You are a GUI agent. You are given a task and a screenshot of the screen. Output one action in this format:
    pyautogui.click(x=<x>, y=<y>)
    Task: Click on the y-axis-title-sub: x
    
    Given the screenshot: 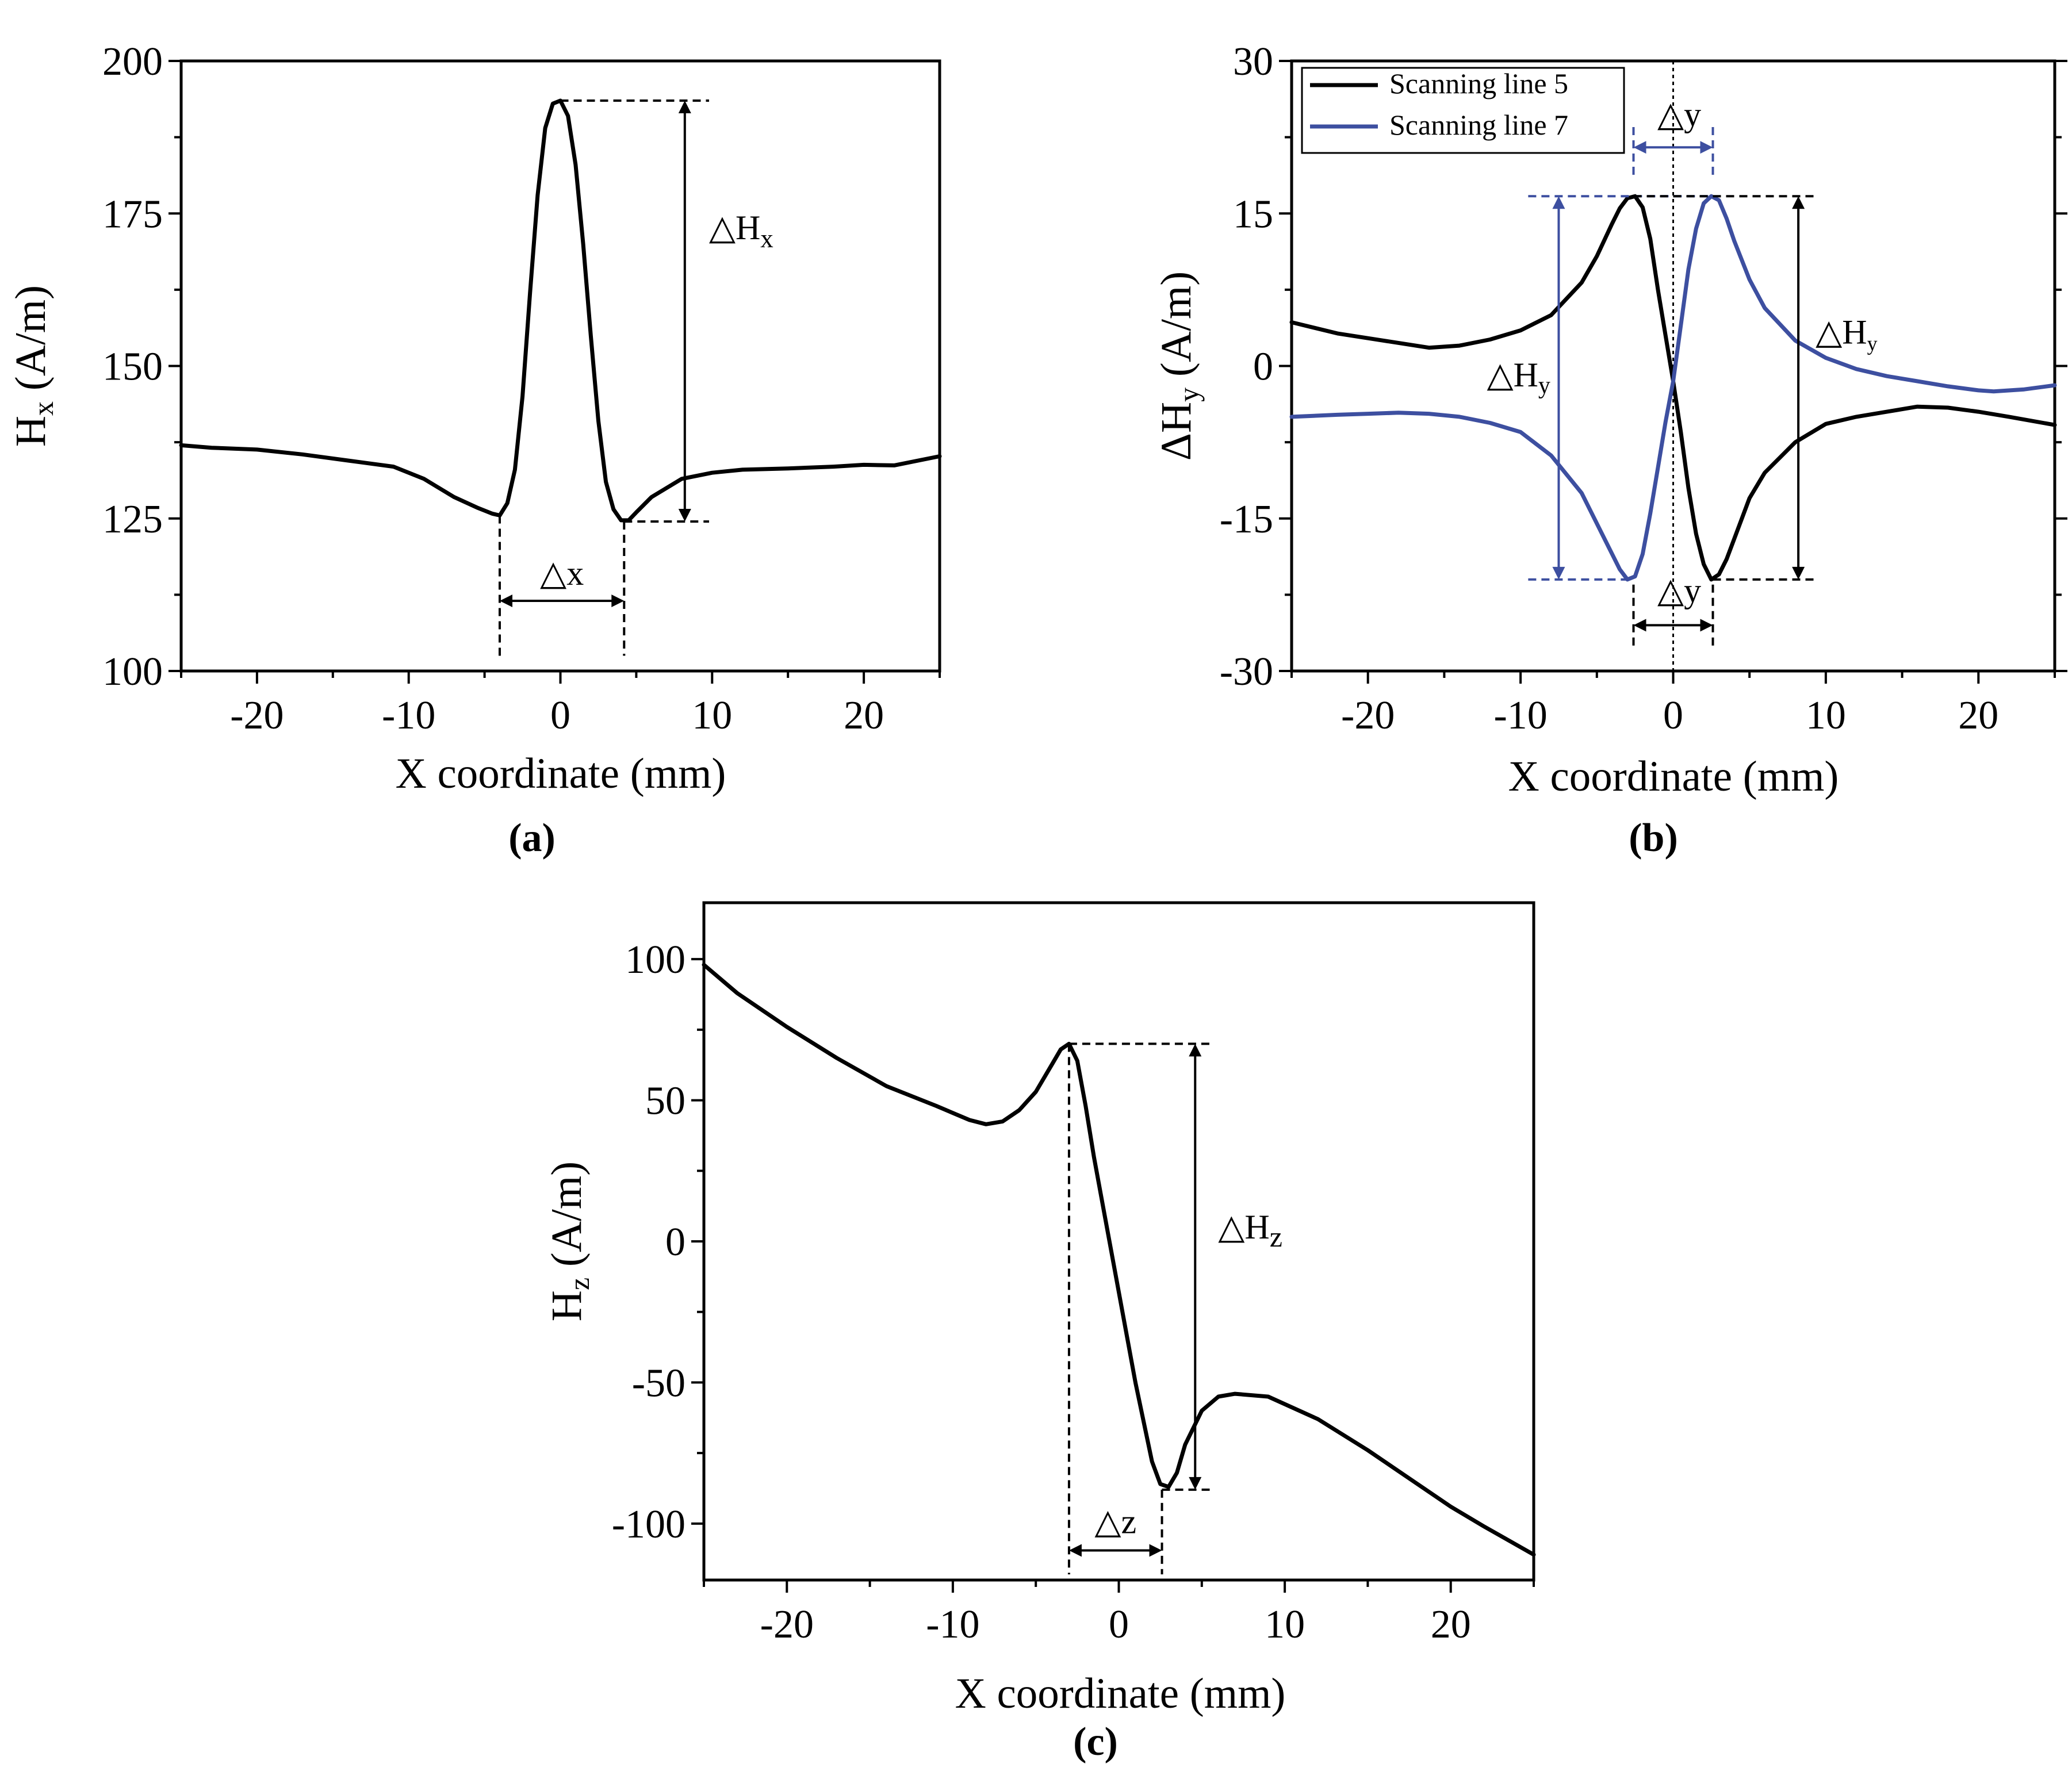 What is the action you would take?
    pyautogui.click(x=43, y=408)
    